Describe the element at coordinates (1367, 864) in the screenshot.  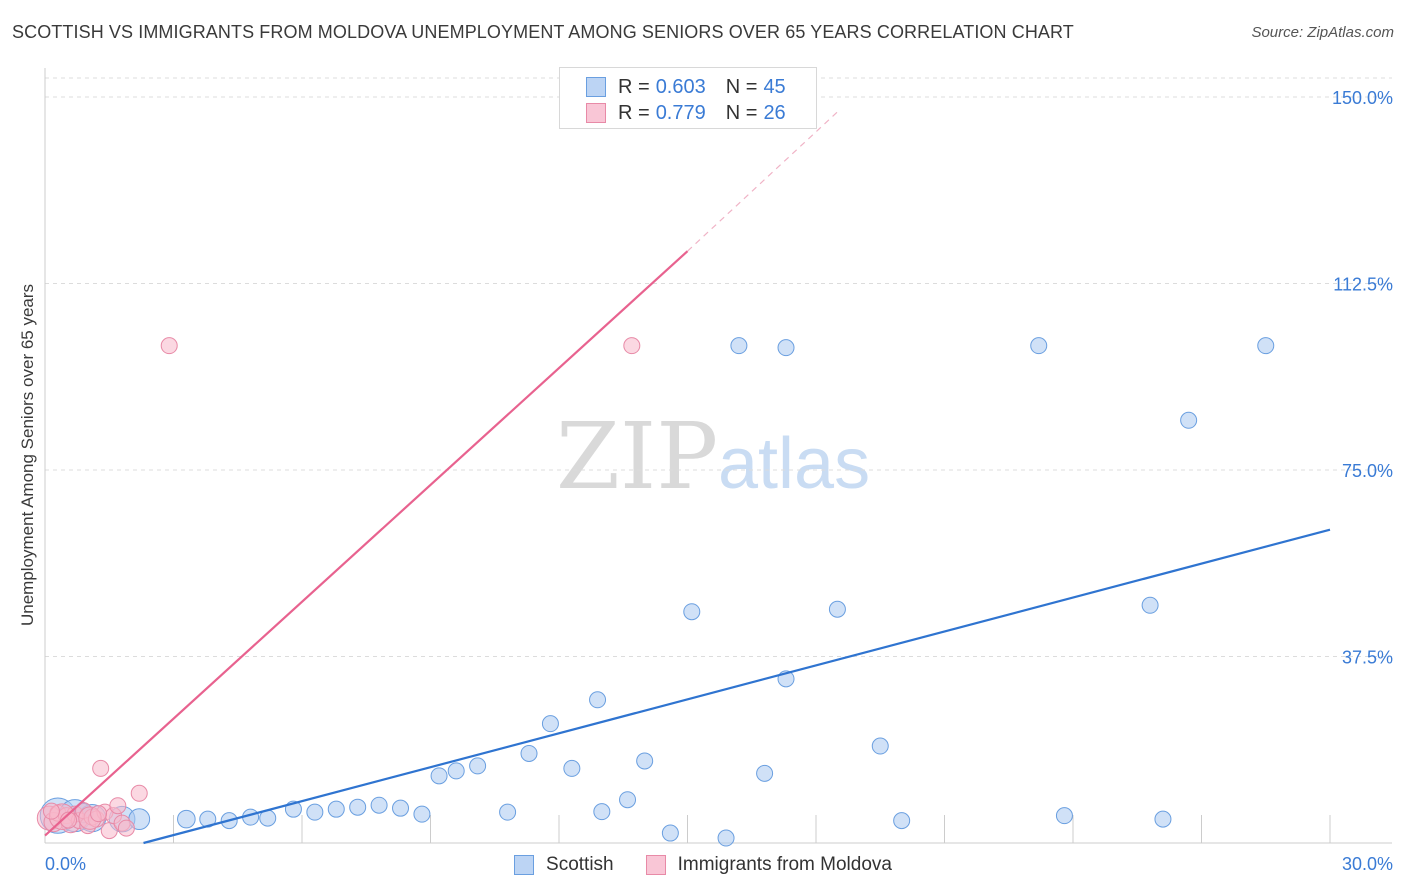
I see `x-tick-label: 30.0%` at that location.